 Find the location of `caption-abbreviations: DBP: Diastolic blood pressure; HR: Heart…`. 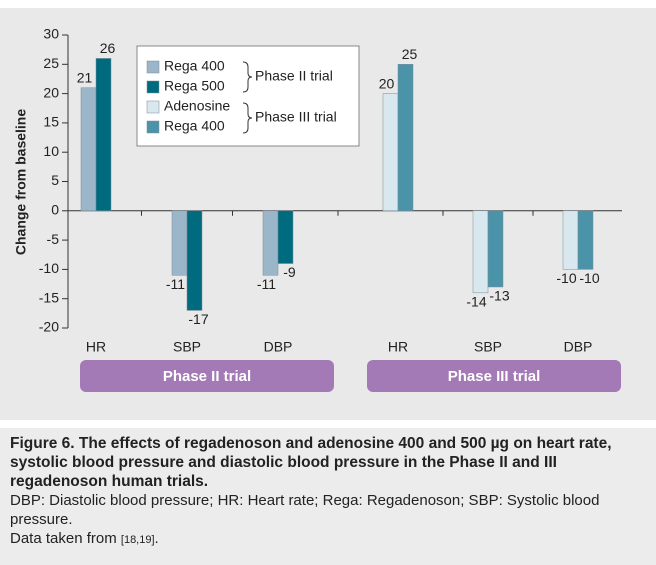

caption-abbreviations: DBP: Diastolic blood pressure; HR: Heart… is located at coordinates (305, 510).